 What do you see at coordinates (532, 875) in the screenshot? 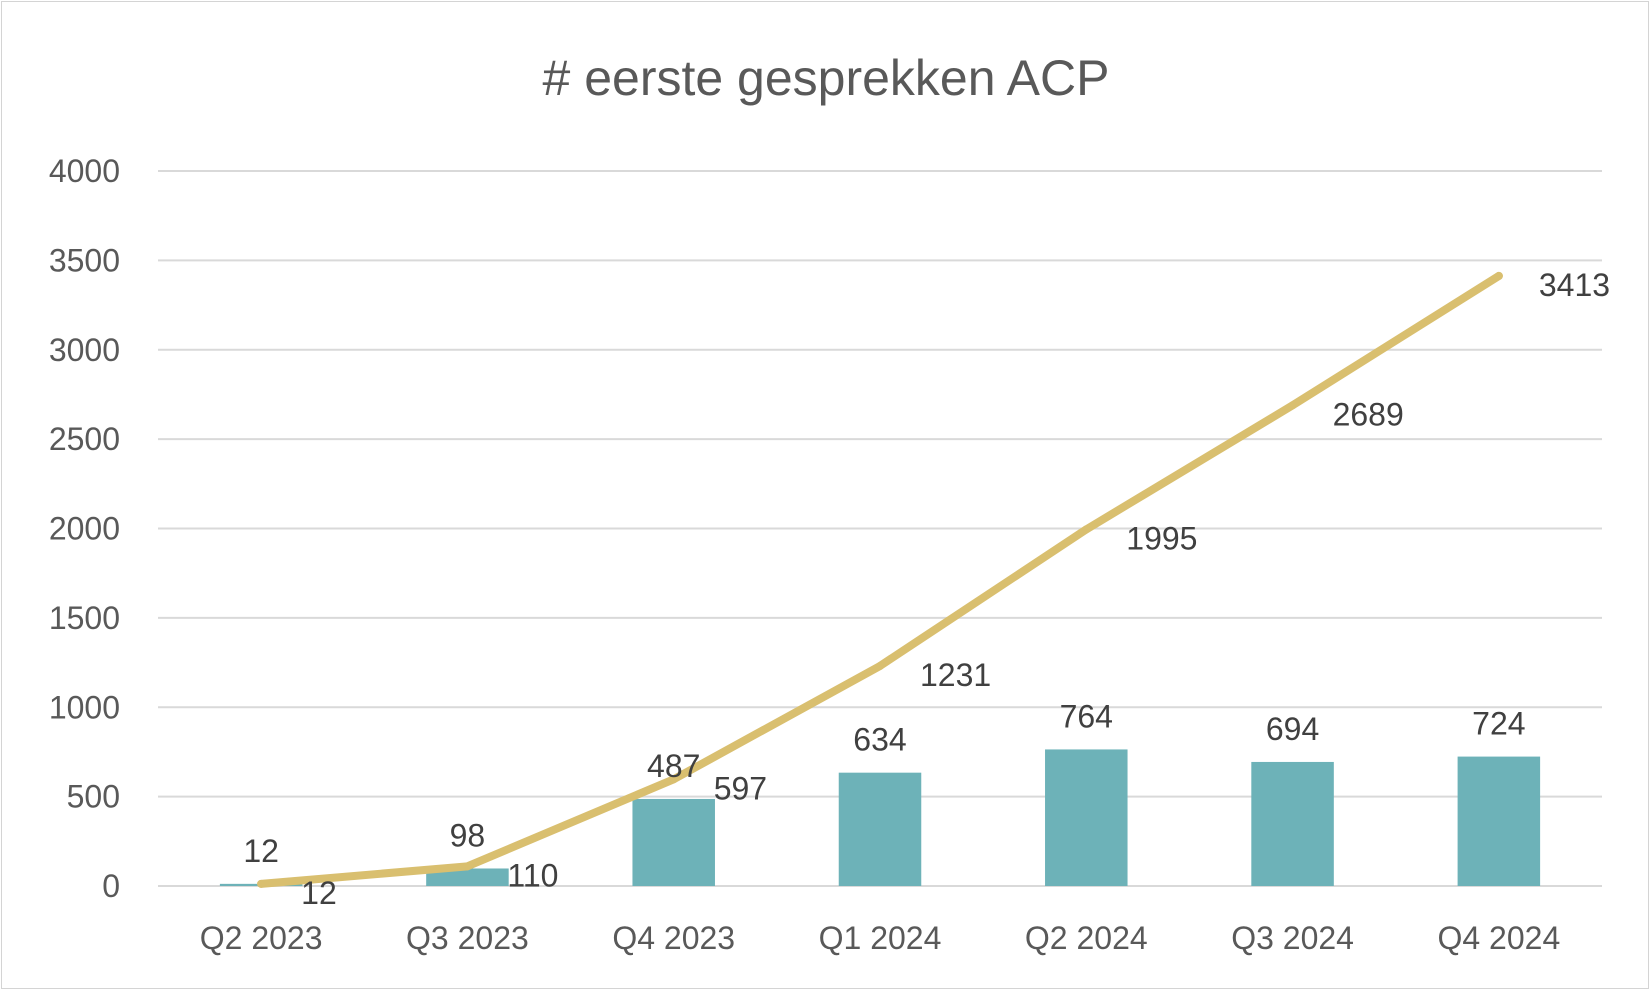
I see `line-data-label: 110` at bounding box center [532, 875].